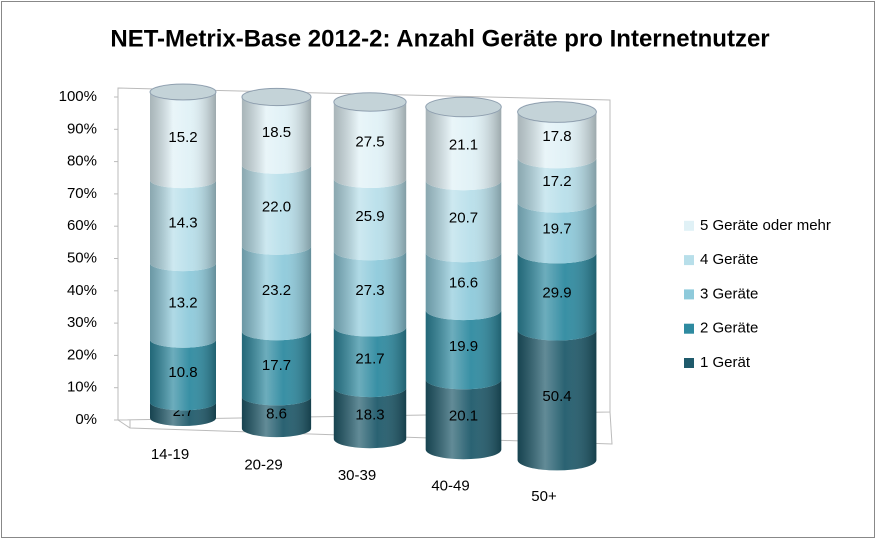 The image size is (877, 540). What do you see at coordinates (82, 225) in the screenshot?
I see `y-tick-label: 60%` at bounding box center [82, 225].